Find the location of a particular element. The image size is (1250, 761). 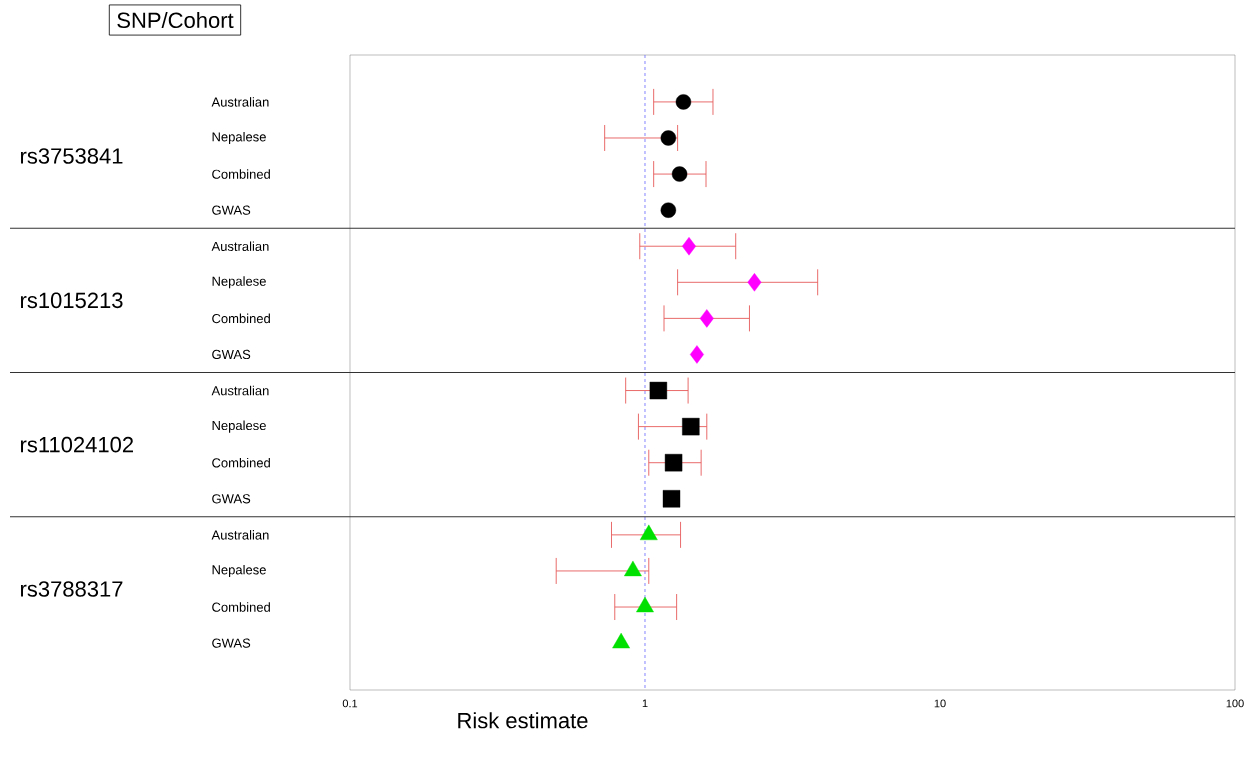

y-axis-title: SNP/Cohort is located at coordinates (175, 20).